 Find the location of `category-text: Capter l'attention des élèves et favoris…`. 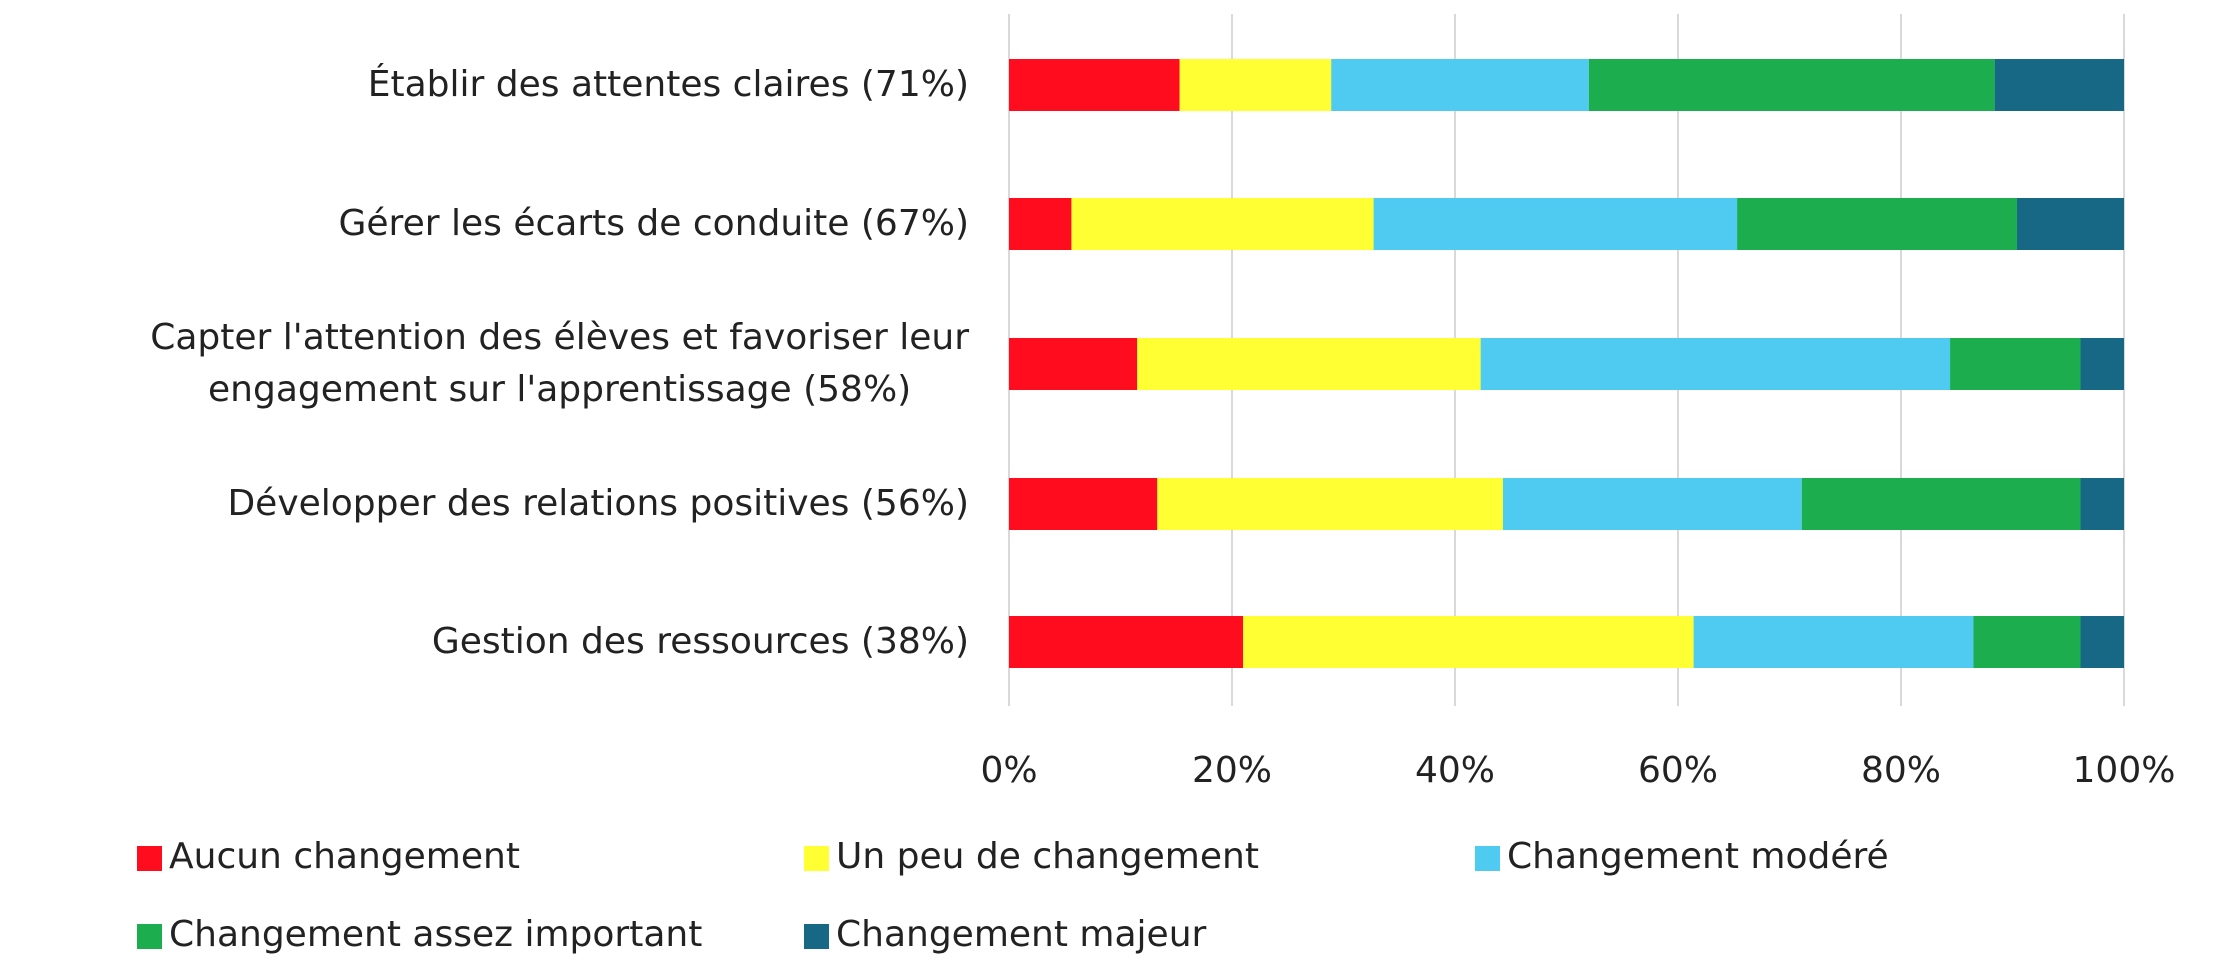

category-text: Capter l'attention des élèves et favoris… is located at coordinates (559, 363).